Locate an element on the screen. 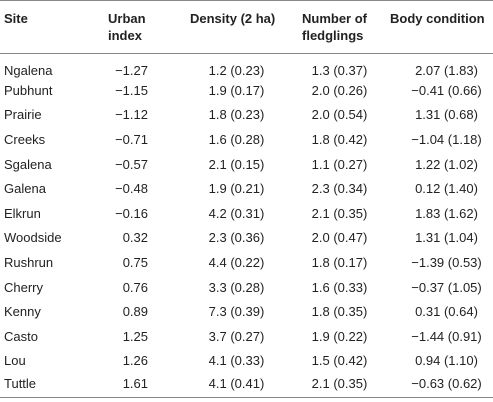 This screenshot has width=493, height=402. cell-body-condition: 1.22 (1.02) is located at coordinates (446, 164).